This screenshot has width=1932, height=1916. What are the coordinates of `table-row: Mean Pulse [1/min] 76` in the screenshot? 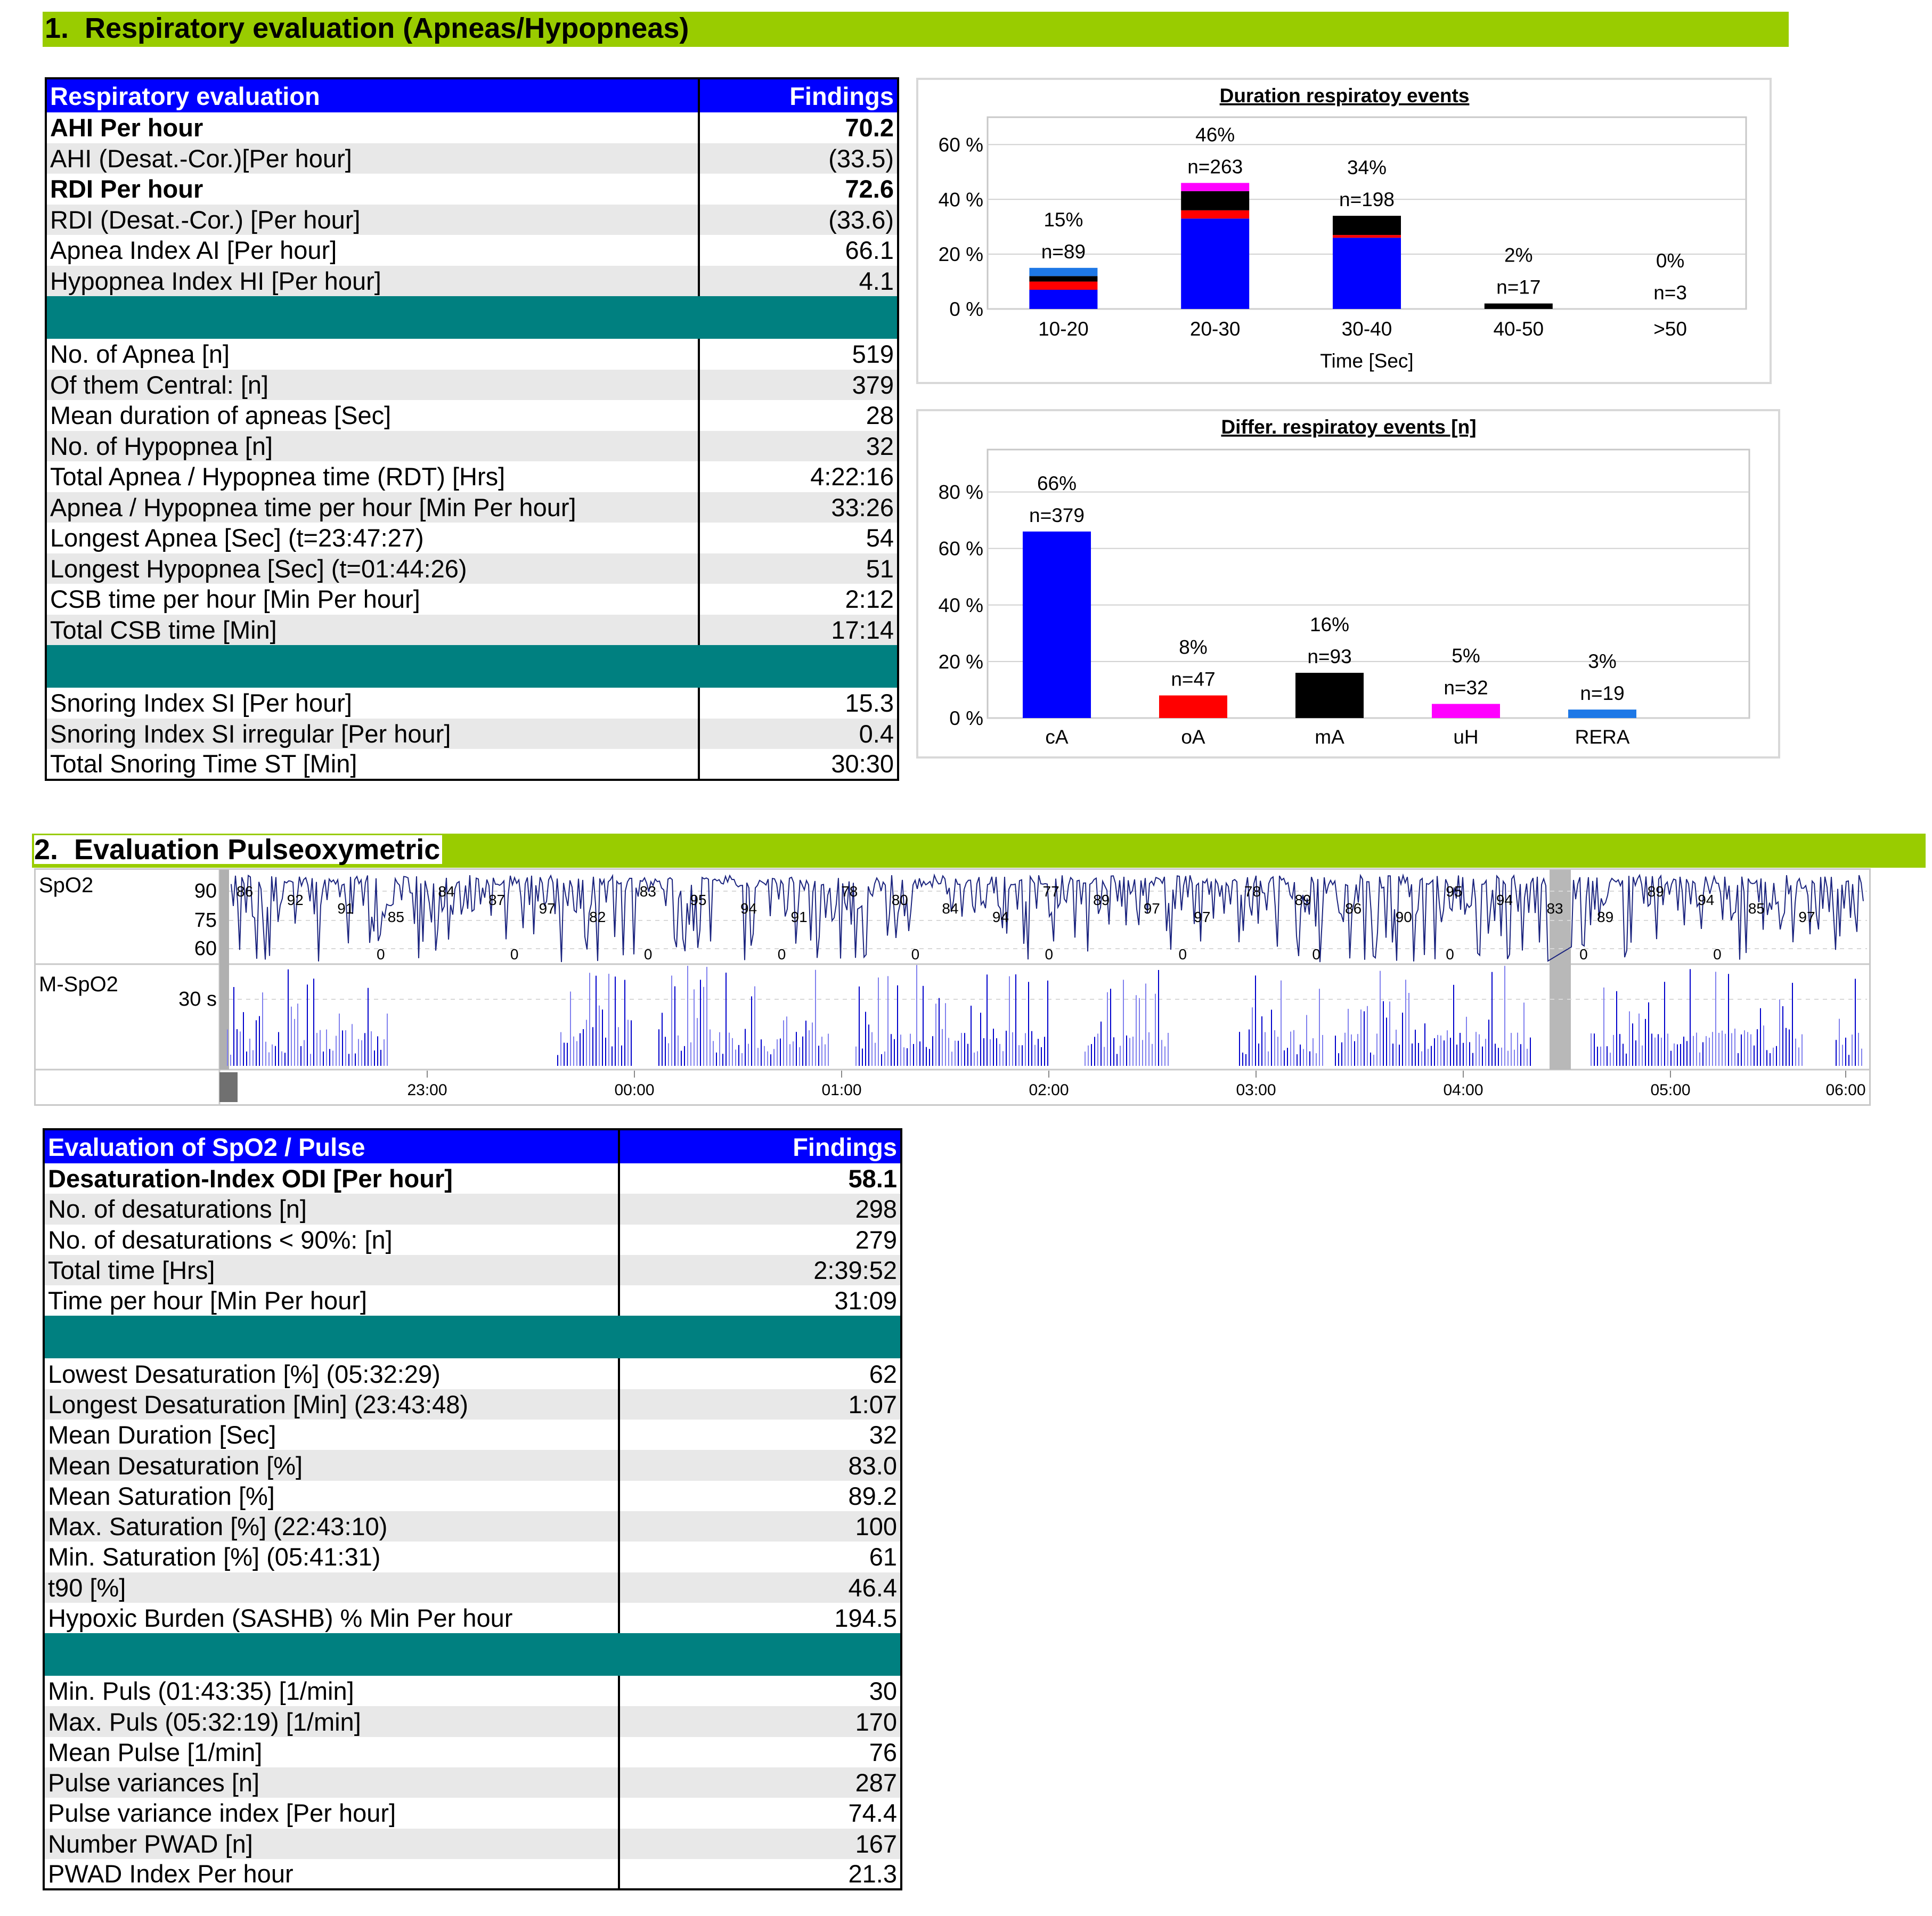 It's located at (473, 1752).